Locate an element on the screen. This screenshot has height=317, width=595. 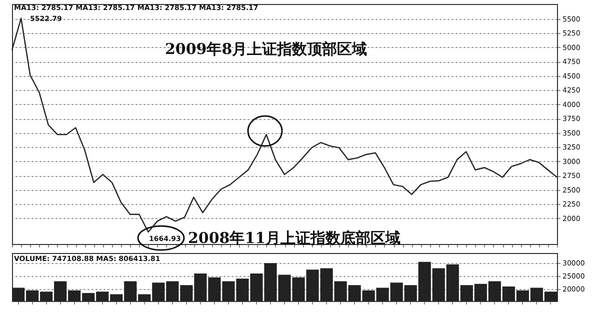
annotation: 2008年11月上证指数底部区域 is located at coordinates (294, 238).